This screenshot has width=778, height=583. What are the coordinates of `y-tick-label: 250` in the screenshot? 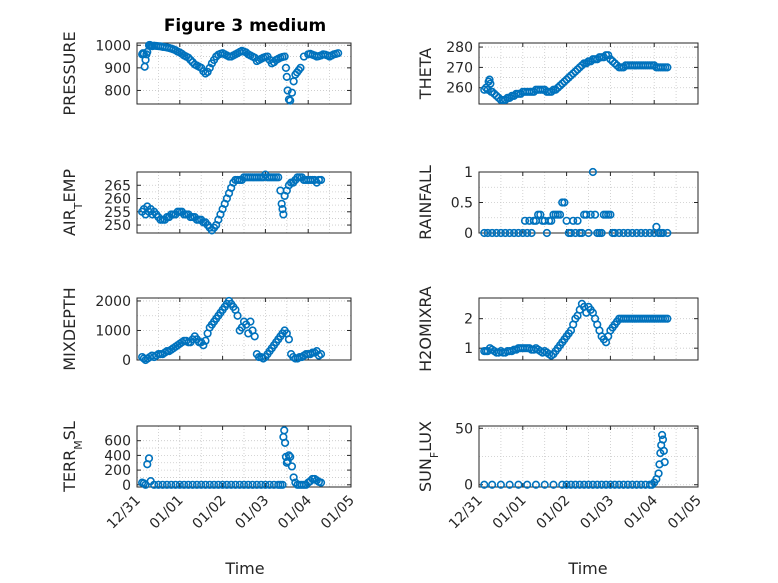 It's located at (117, 226).